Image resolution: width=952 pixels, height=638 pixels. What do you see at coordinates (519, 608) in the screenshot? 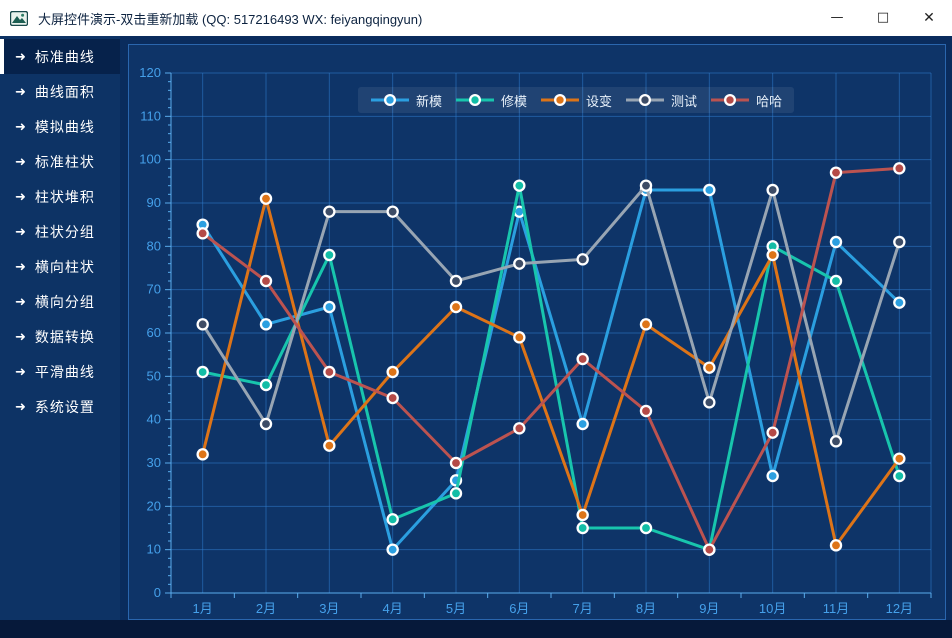
I see `svg-text: 6月` at bounding box center [519, 608].